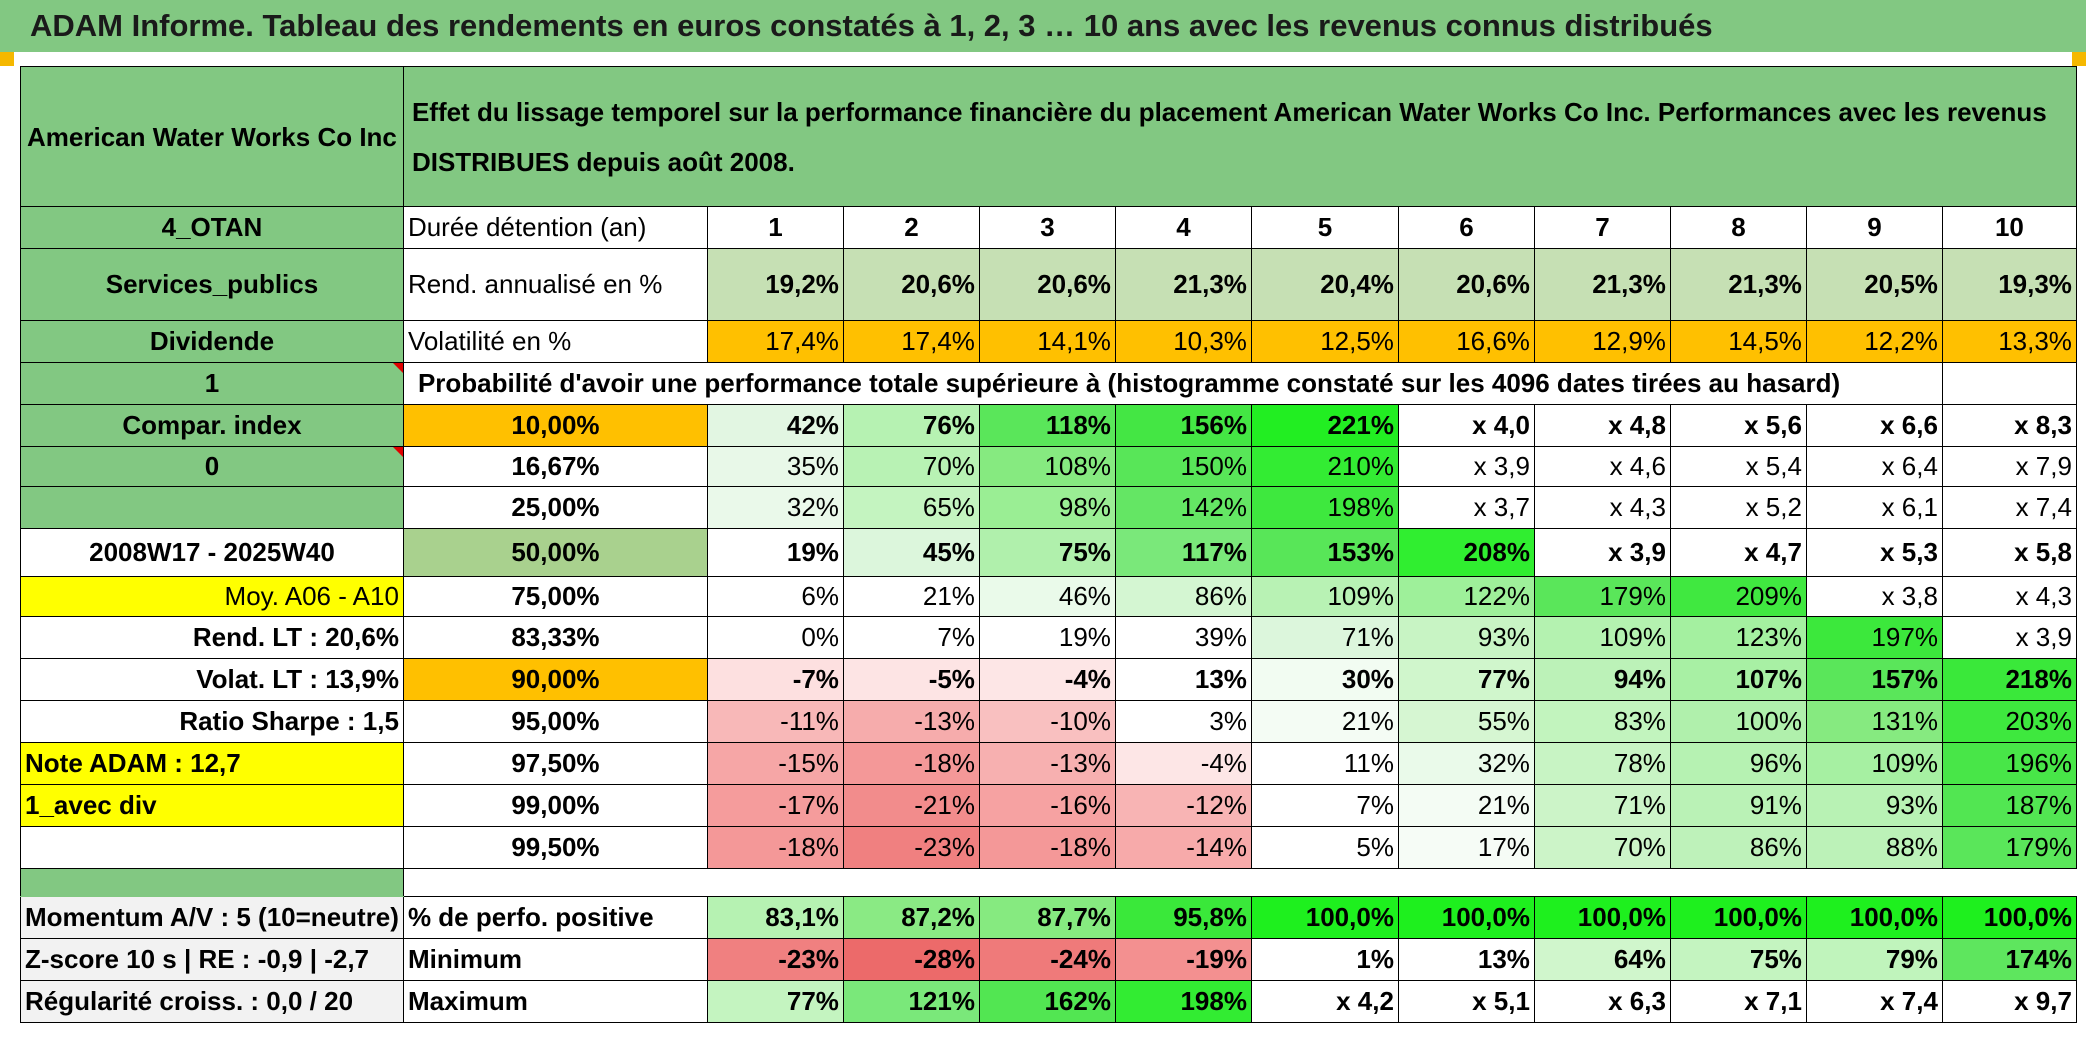  Describe the element at coordinates (212, 383) in the screenshot. I see `flag-one: 1` at that location.